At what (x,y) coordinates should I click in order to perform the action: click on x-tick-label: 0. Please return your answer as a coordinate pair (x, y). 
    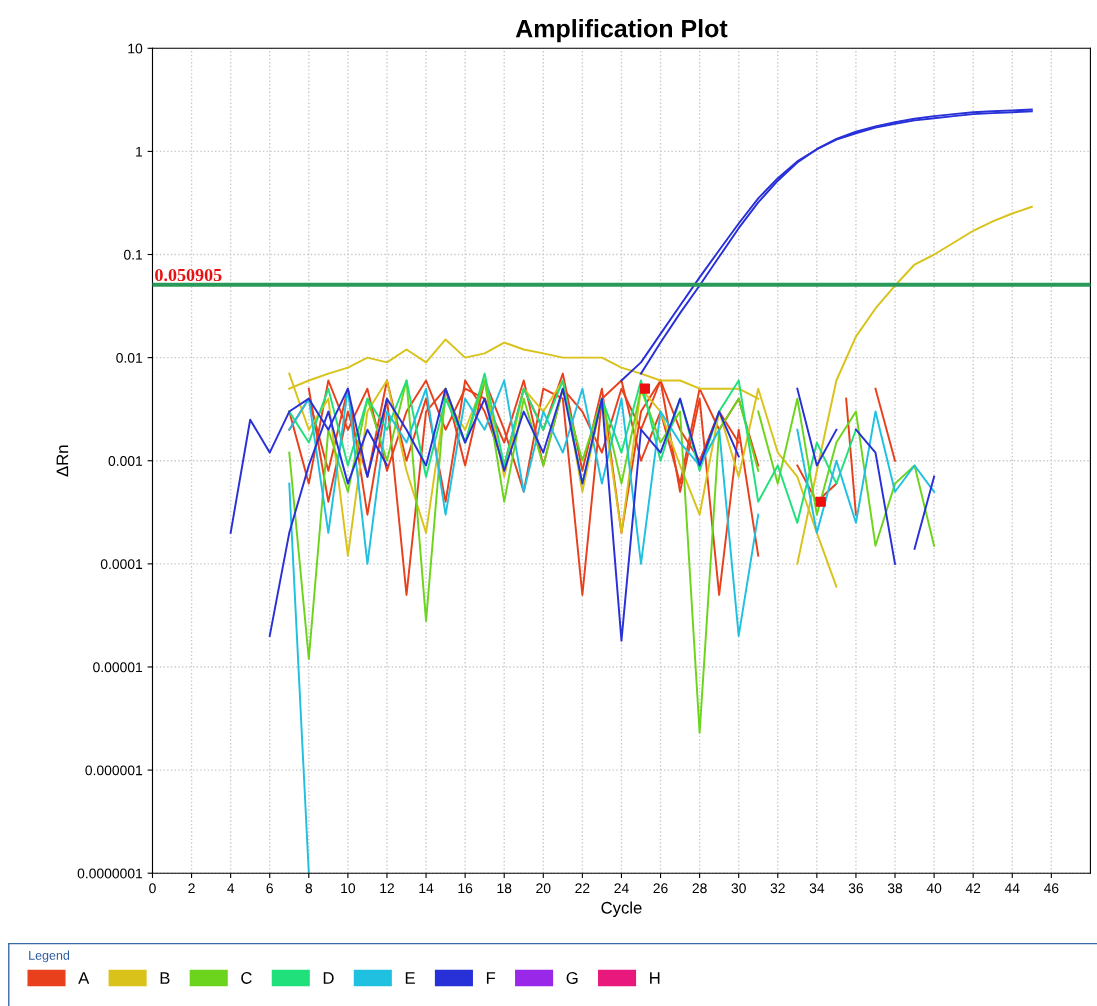
    Looking at the image, I should click on (152, 888).